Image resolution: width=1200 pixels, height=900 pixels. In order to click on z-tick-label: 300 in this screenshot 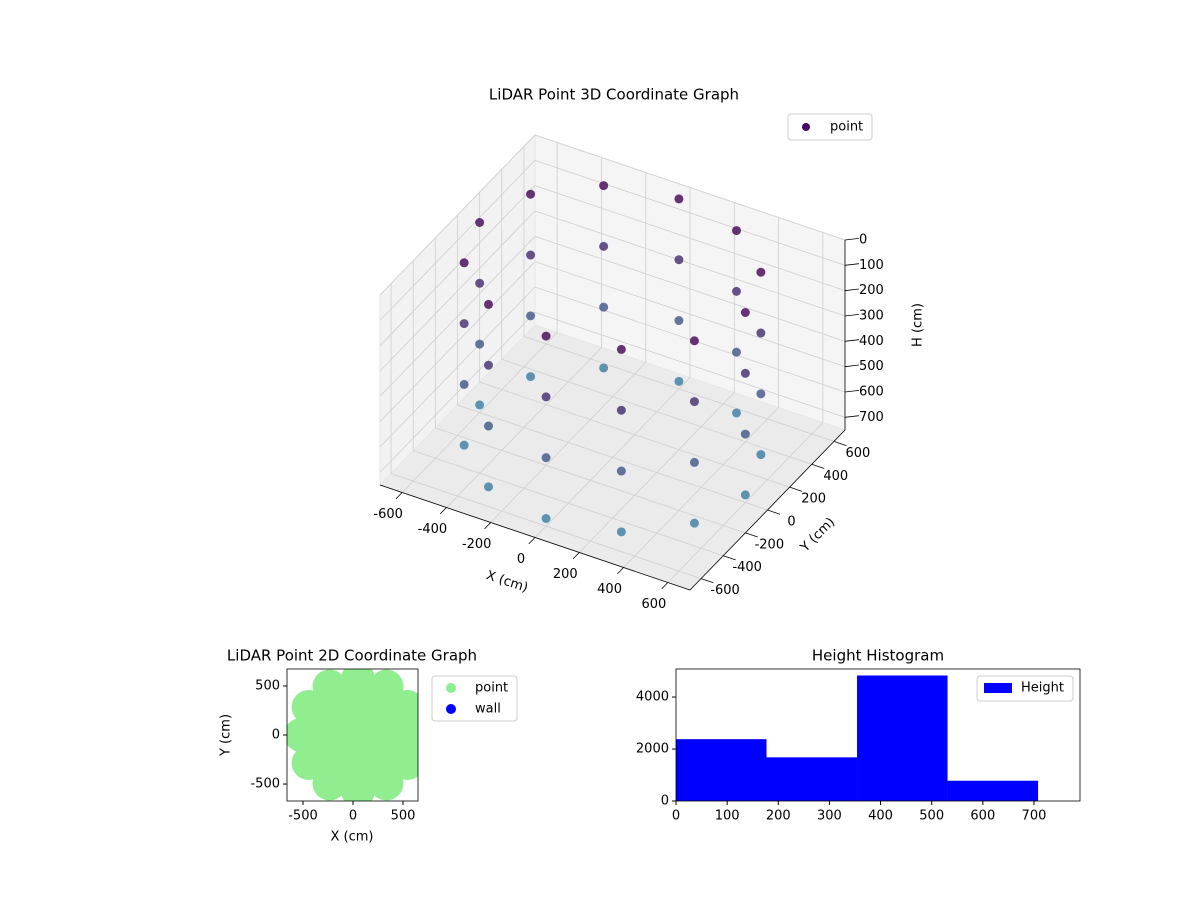, I will do `click(871, 316)`.